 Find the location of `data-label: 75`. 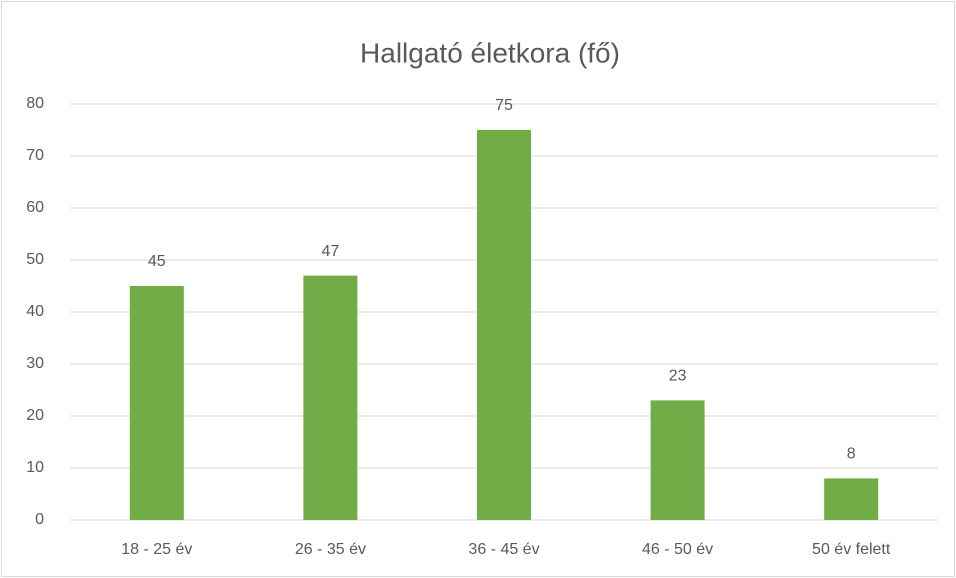

data-label: 75 is located at coordinates (504, 105).